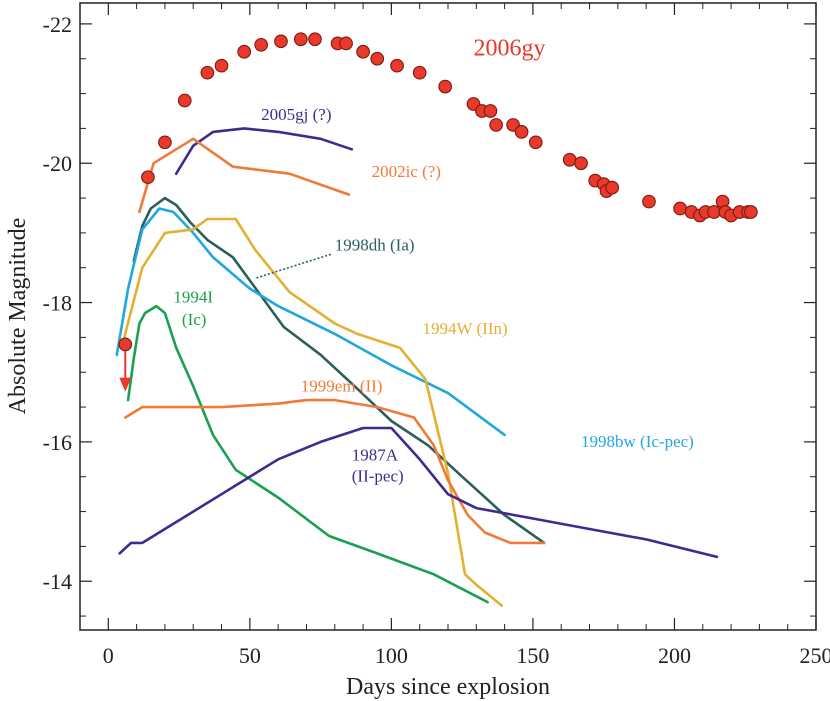 This screenshot has width=830, height=701. I want to click on series-annotation-label: 1994W (IIn), so click(465, 328).